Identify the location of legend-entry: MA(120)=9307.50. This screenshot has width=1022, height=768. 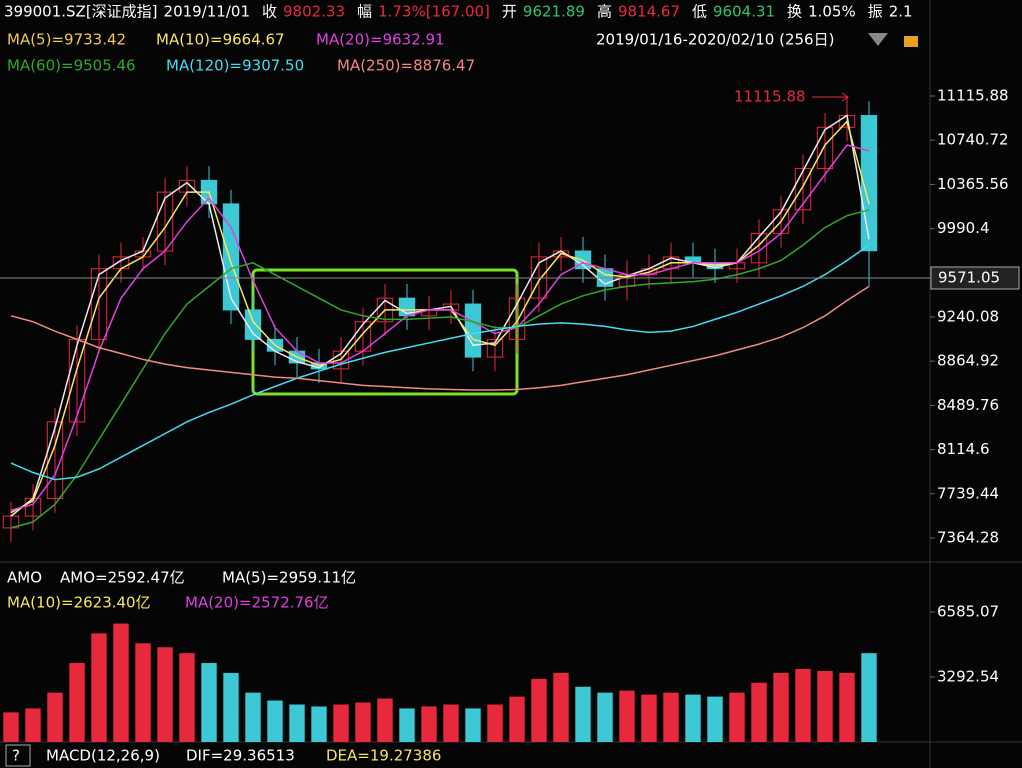
(235, 66).